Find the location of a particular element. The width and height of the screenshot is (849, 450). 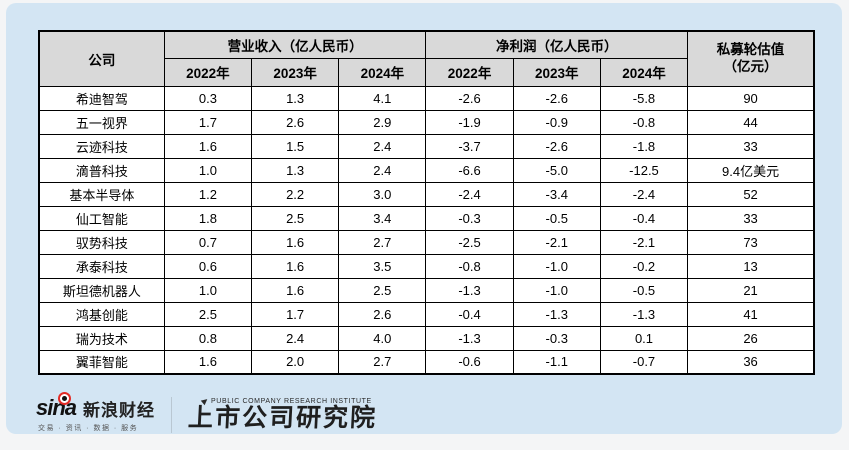

profit-2-cell: -1.3 is located at coordinates (644, 314).